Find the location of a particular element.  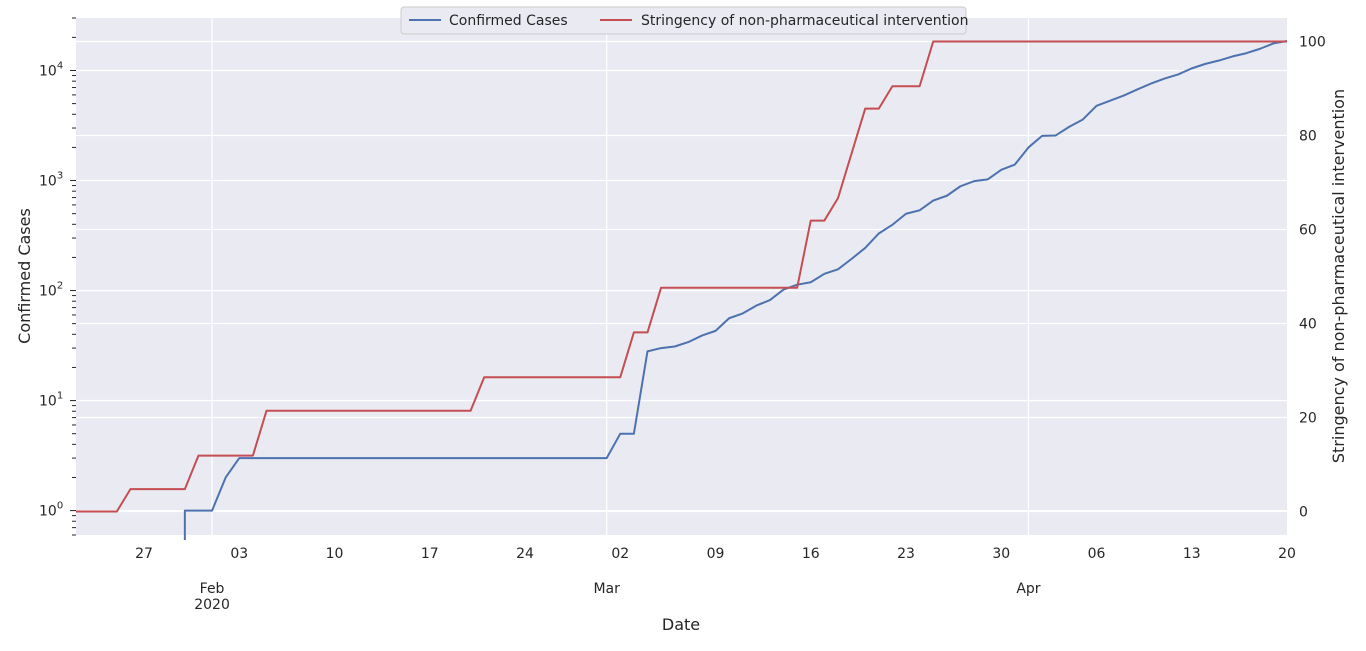

x-tick-label: 23 is located at coordinates (906, 554).